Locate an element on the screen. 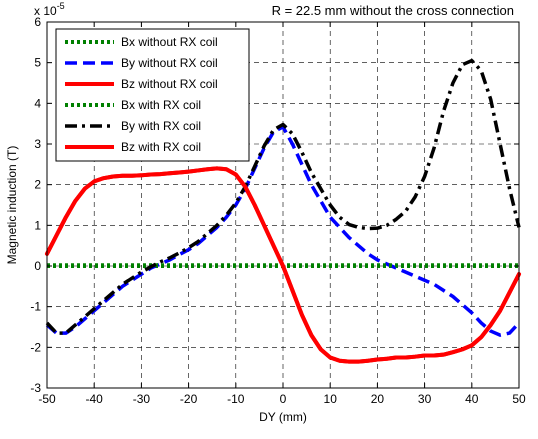  legend-label: Bz with RX coil is located at coordinates (161, 147).